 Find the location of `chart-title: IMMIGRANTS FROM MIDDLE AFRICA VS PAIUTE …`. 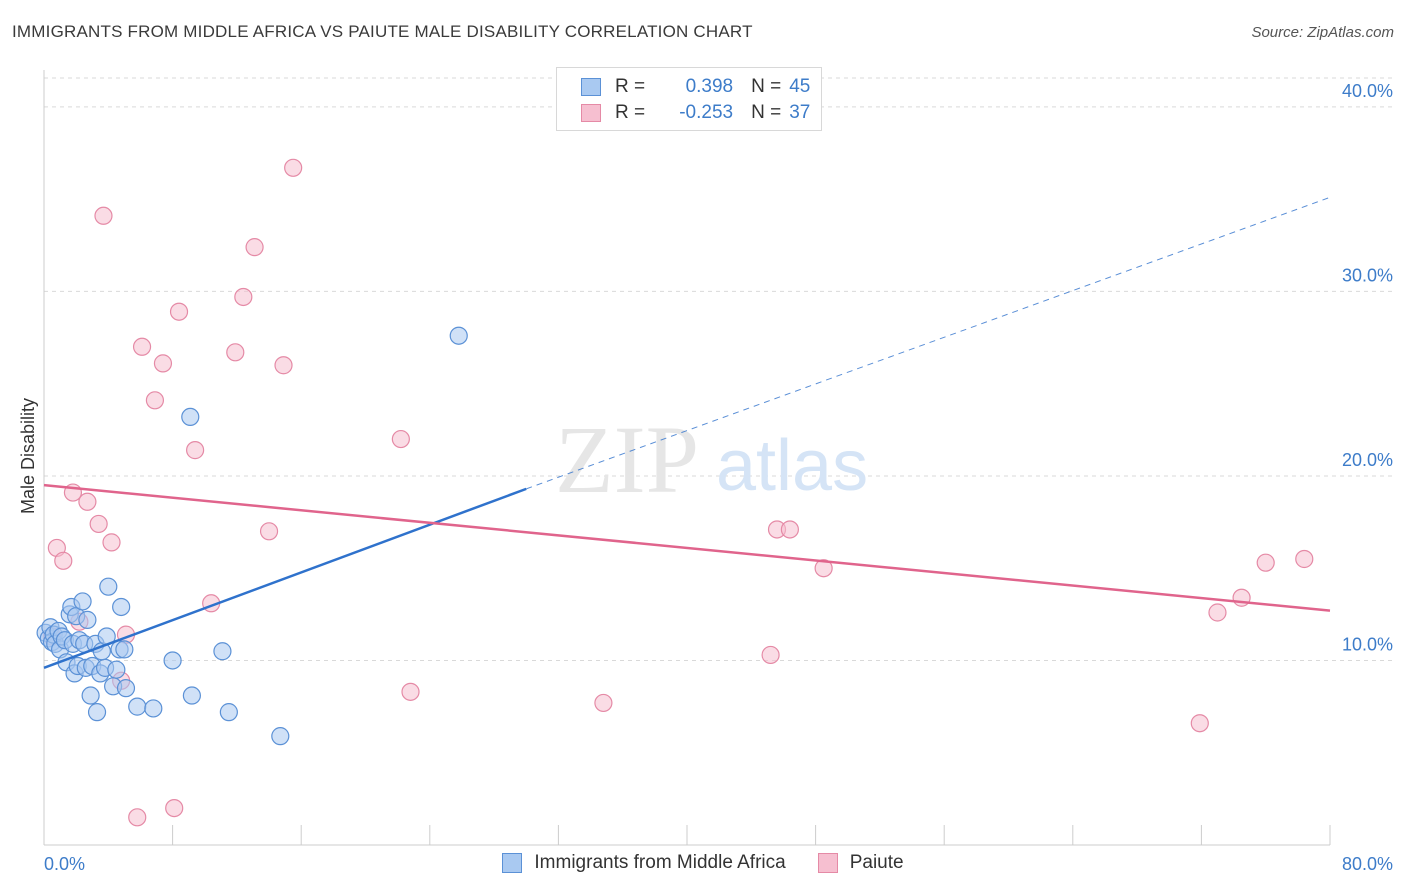

chart-title: IMMIGRANTS FROM MIDDLE AFRICA VS PAIUTE … is located at coordinates (382, 31).